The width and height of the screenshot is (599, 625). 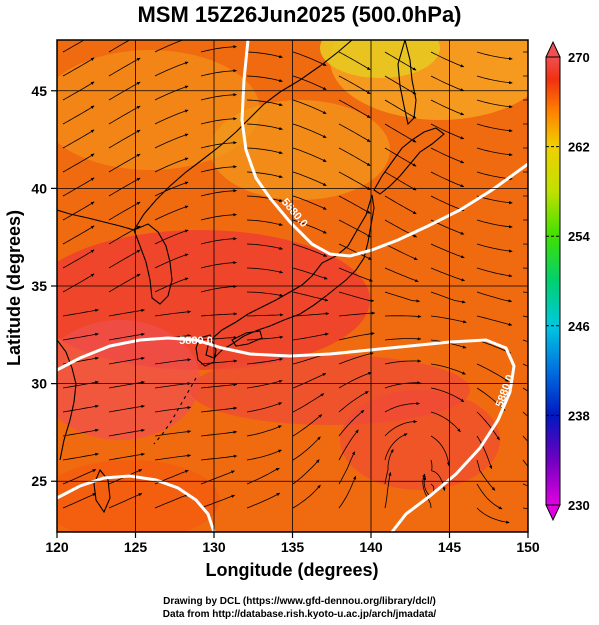 I want to click on coastline-korea, so click(x=153, y=264).